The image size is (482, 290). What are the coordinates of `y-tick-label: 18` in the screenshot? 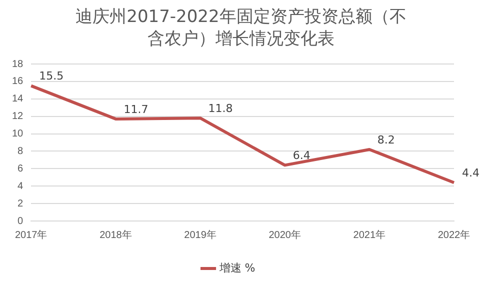 It's located at (18, 64).